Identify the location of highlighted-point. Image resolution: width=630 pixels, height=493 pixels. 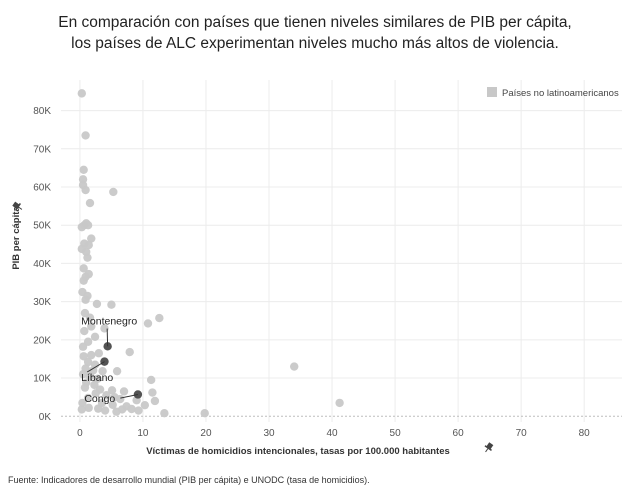
(138, 394).